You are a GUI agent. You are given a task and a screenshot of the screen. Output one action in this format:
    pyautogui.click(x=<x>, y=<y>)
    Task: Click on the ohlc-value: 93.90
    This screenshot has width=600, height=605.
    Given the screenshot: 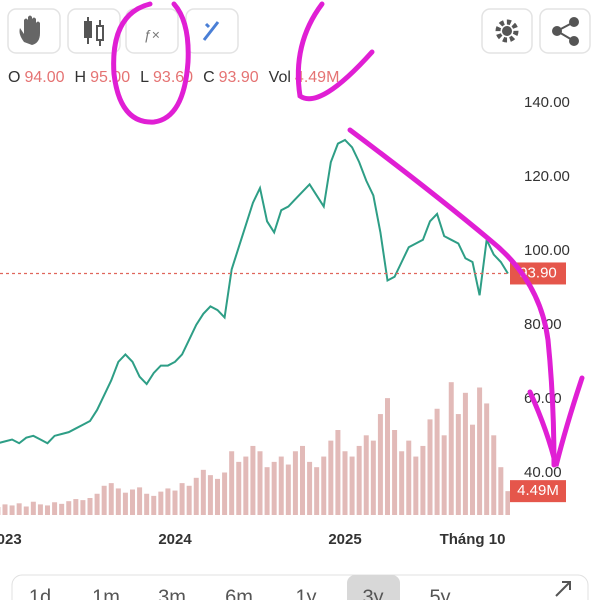 What is the action you would take?
    pyautogui.click(x=239, y=77)
    